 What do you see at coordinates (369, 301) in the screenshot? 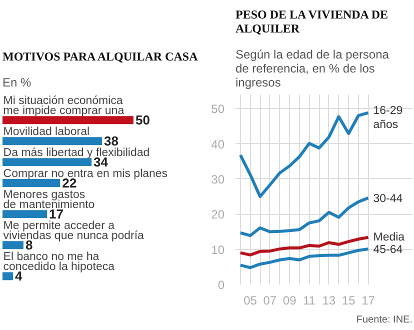
I see `x-tick-label: 17` at bounding box center [369, 301].